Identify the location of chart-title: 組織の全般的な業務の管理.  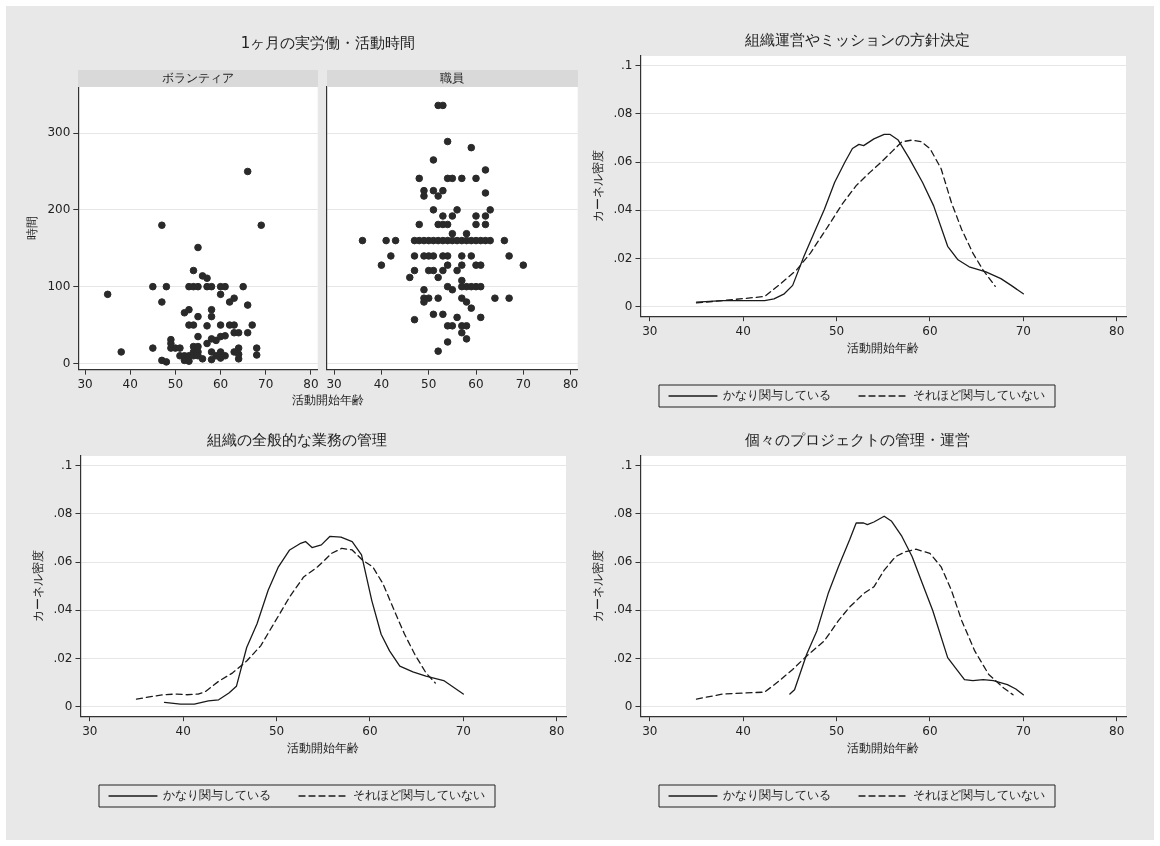
(296, 439).